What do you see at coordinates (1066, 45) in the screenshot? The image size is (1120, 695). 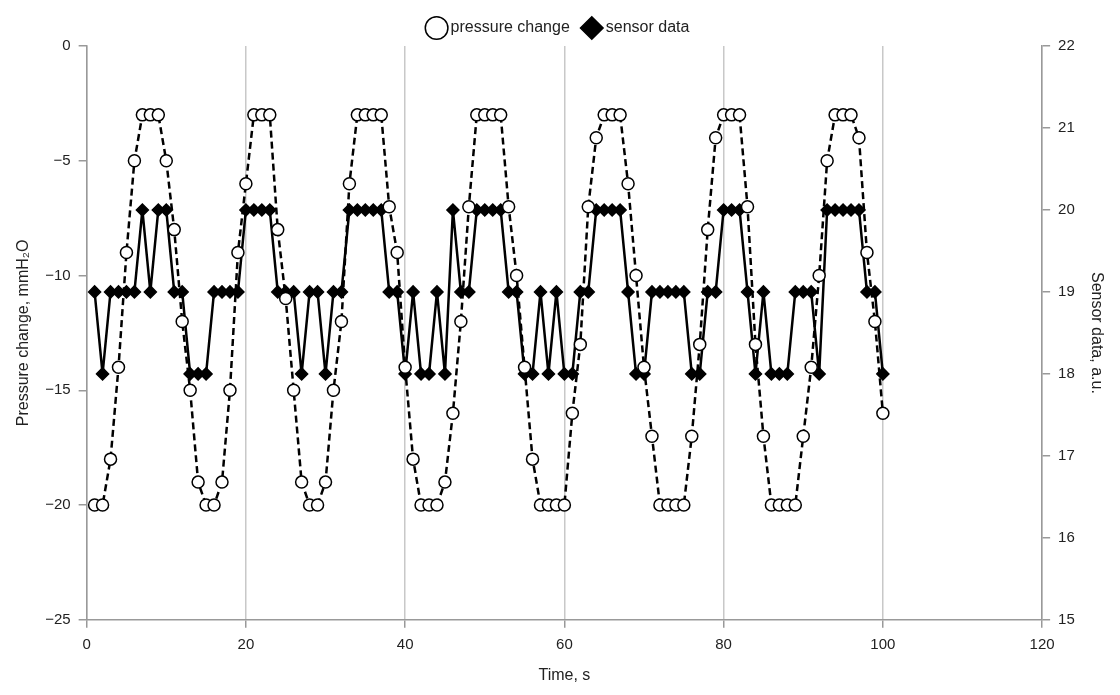 I see `y2-tick-label: 22` at bounding box center [1066, 45].